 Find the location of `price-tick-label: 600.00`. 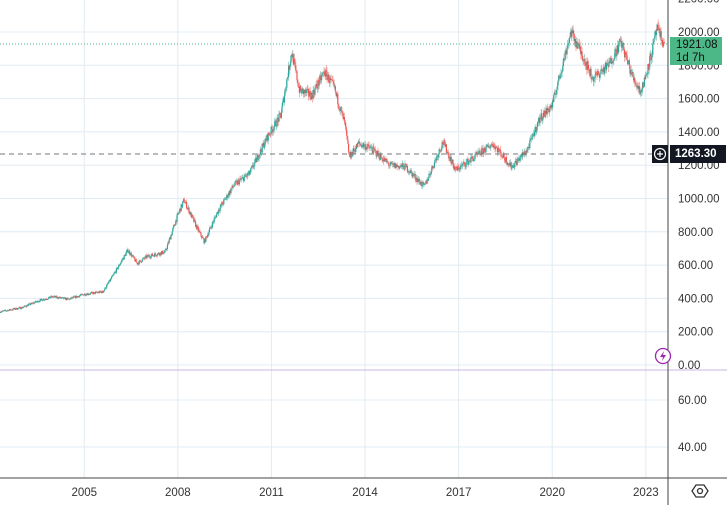

price-tick-label: 600.00 is located at coordinates (695, 266).